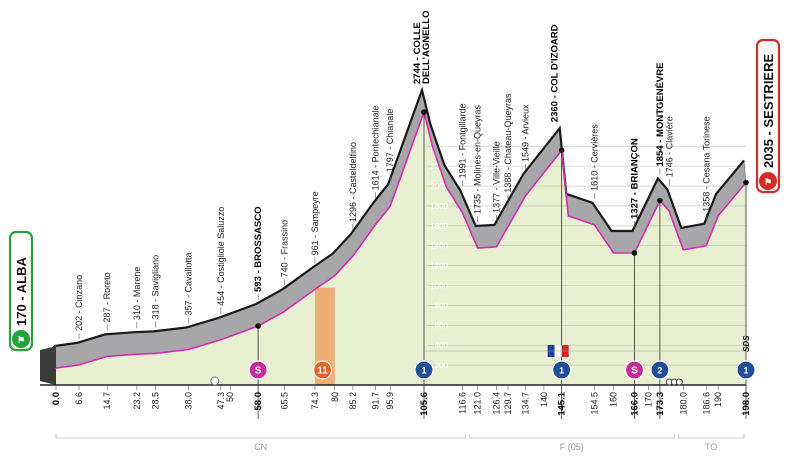 This screenshot has height=470, width=790. What do you see at coordinates (746, 404) in the screenshot?
I see `km-tick-label: 198.0` at bounding box center [746, 404].